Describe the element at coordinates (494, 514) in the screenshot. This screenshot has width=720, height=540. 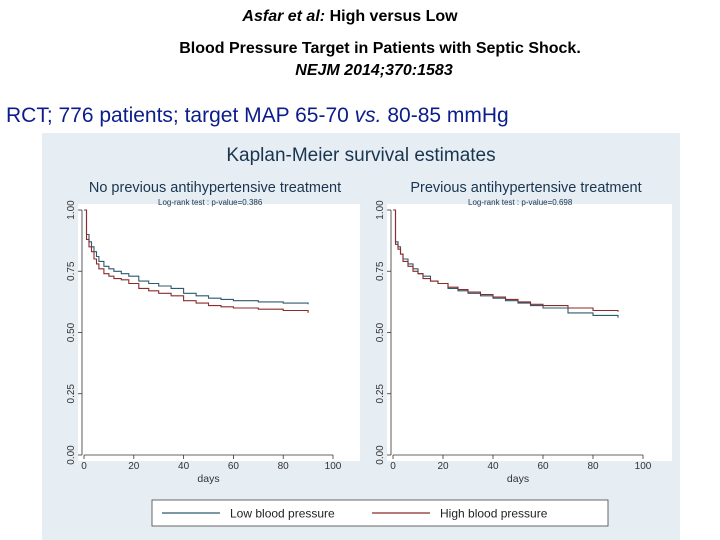
I see `legend-label-high: High blood pressure` at that location.